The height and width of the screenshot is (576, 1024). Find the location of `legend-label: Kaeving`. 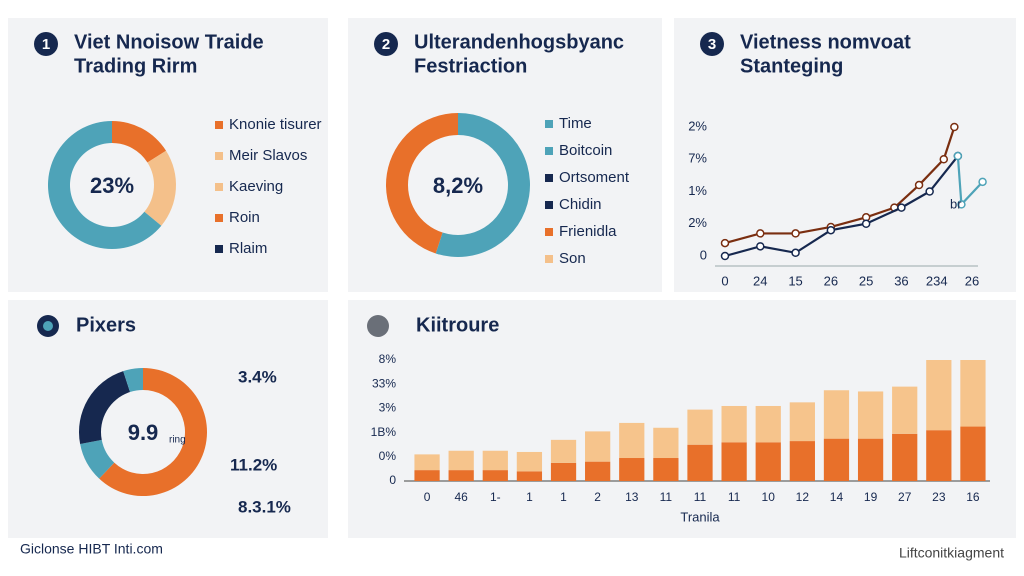

legend-label: Kaeving is located at coordinates (256, 186).